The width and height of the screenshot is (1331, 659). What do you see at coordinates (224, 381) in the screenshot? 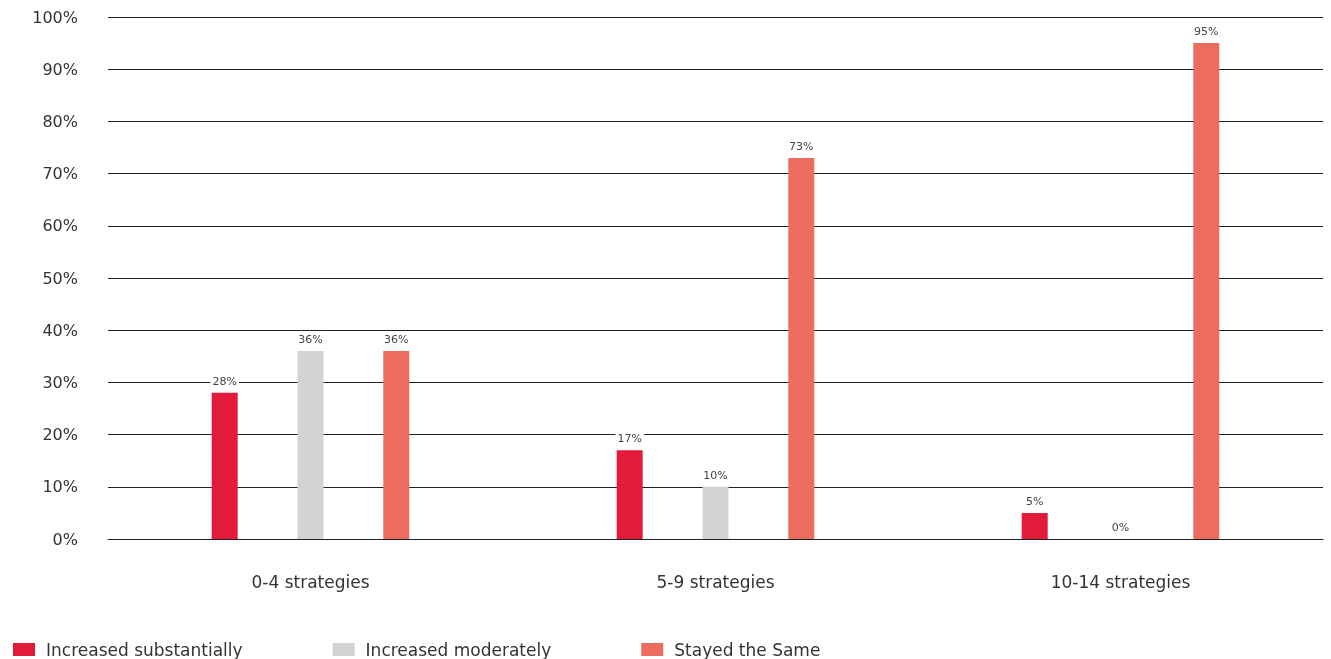
I see `data-label: 28%` at bounding box center [224, 381].